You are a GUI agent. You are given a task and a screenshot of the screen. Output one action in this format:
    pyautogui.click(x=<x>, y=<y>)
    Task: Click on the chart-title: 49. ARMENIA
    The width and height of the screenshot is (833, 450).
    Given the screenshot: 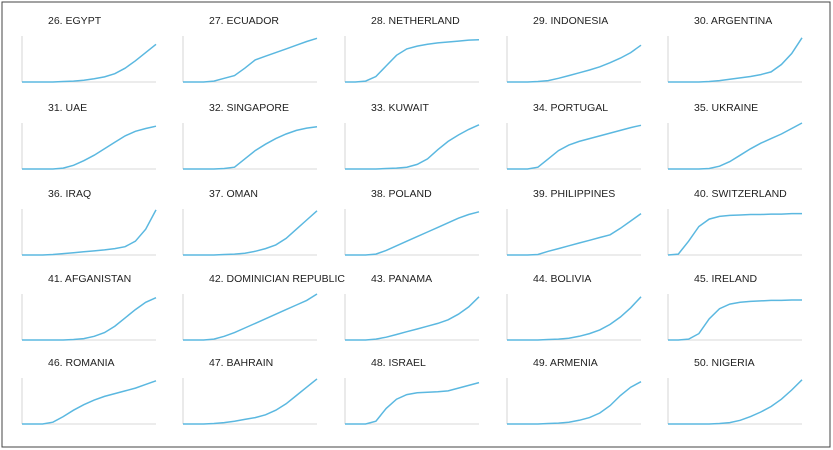 What is the action you would take?
    pyautogui.click(x=565, y=363)
    